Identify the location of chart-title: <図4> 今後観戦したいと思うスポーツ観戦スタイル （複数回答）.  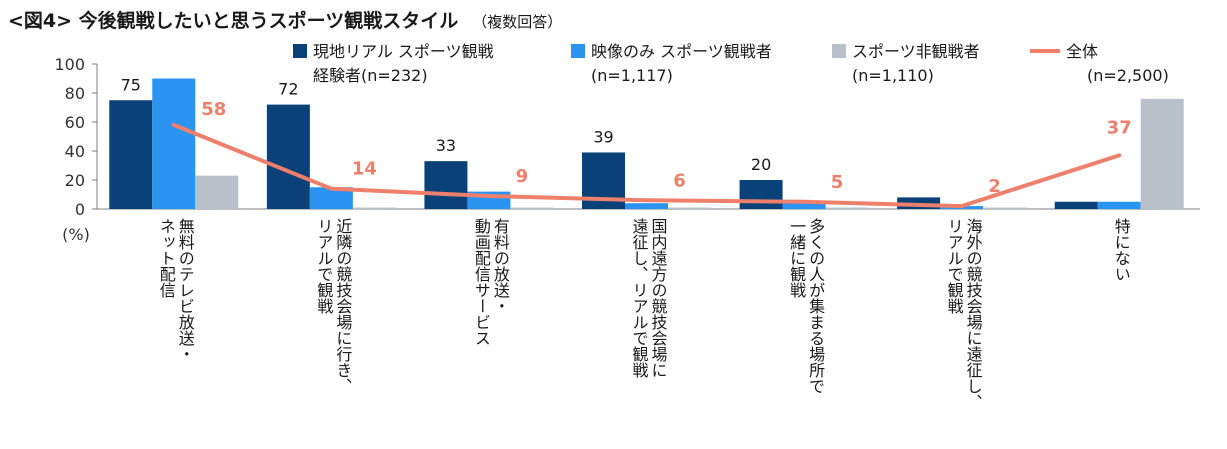
(285, 19).